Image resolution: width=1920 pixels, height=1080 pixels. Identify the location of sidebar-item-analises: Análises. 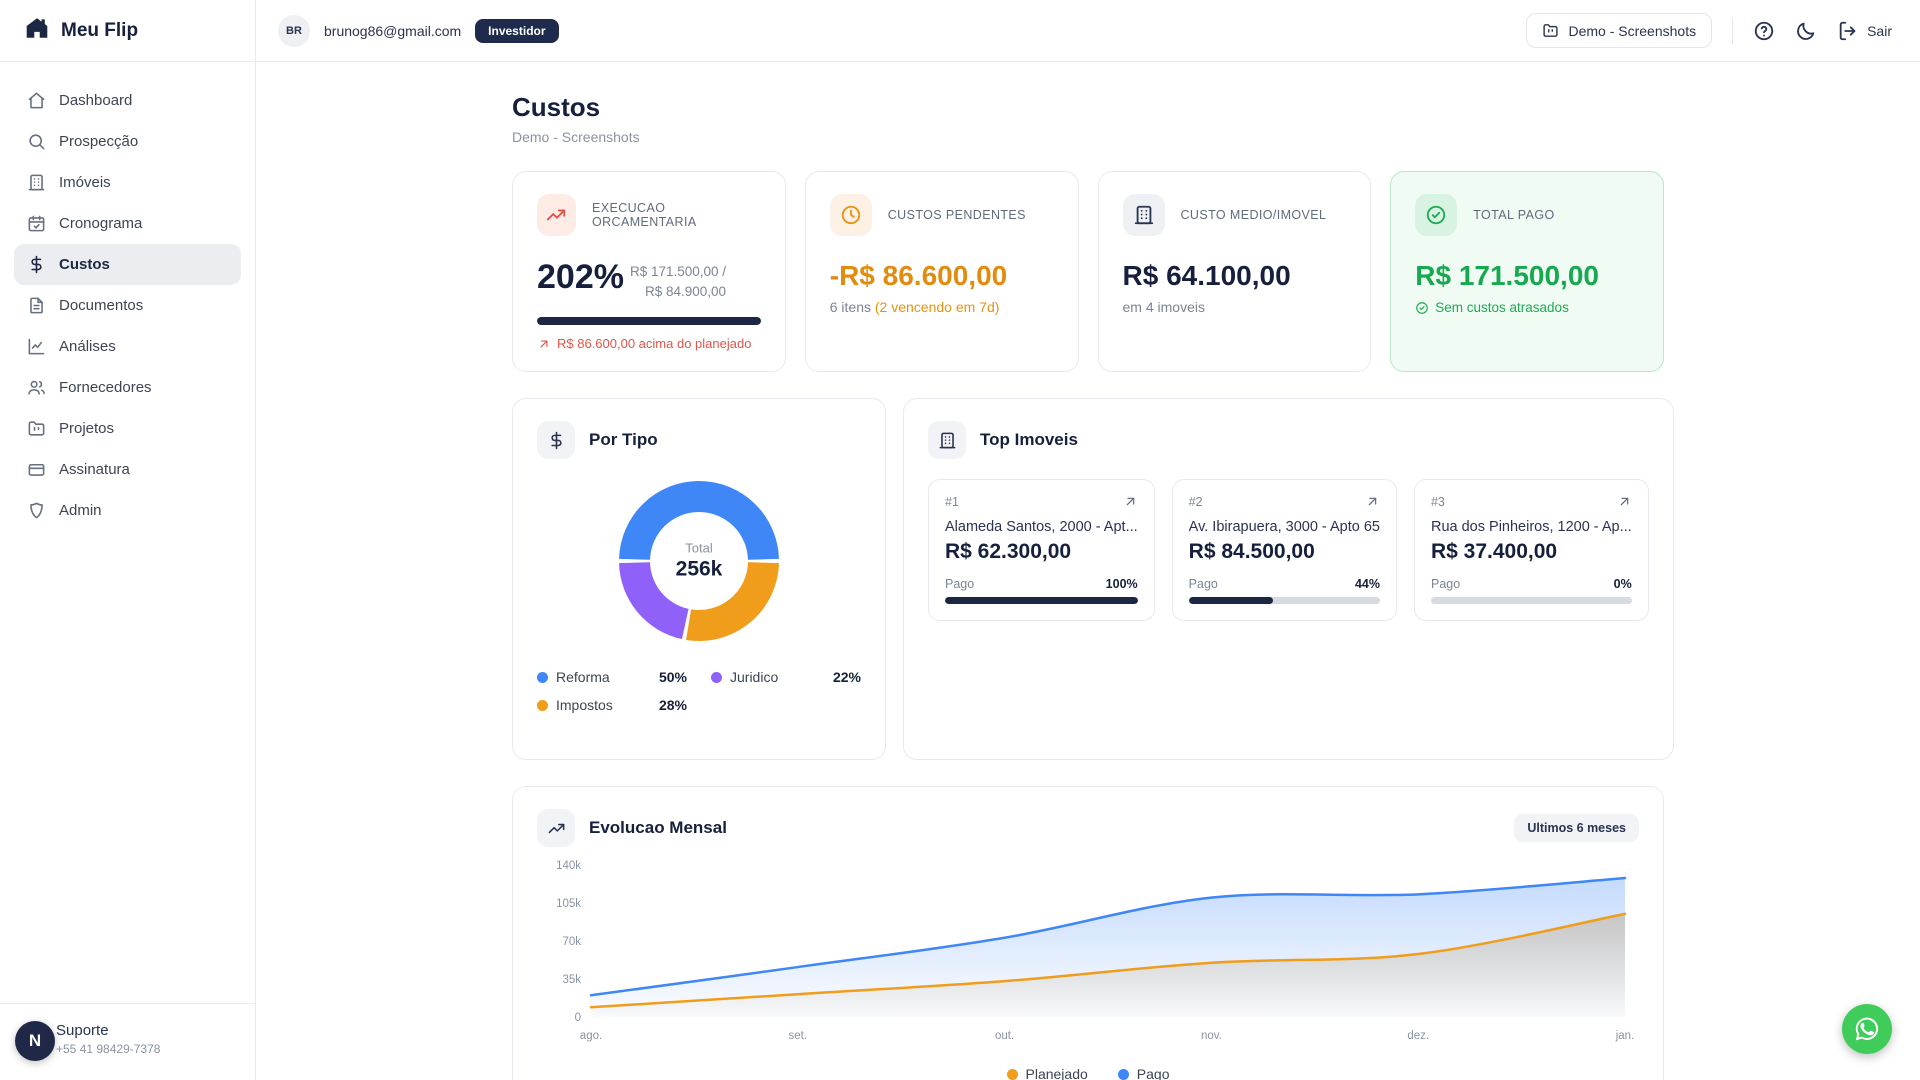
(127, 346).